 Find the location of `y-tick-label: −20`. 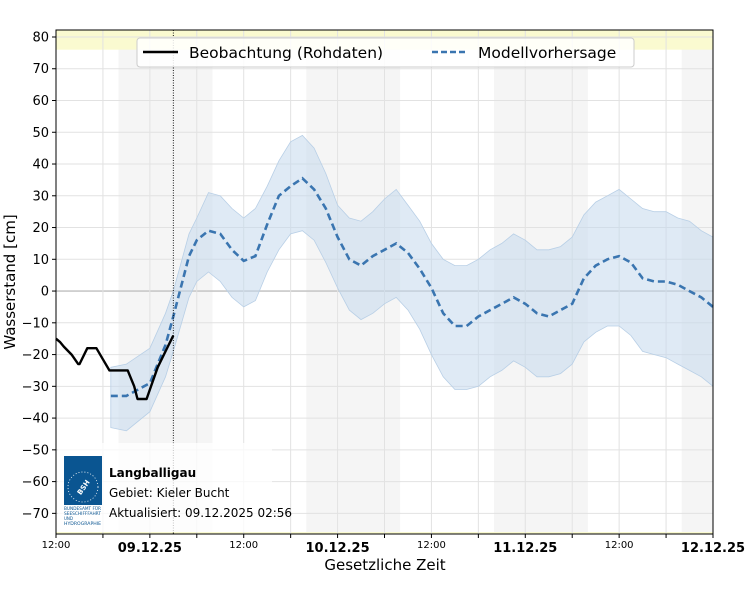

y-tick-label: −20 is located at coordinates (35, 355).